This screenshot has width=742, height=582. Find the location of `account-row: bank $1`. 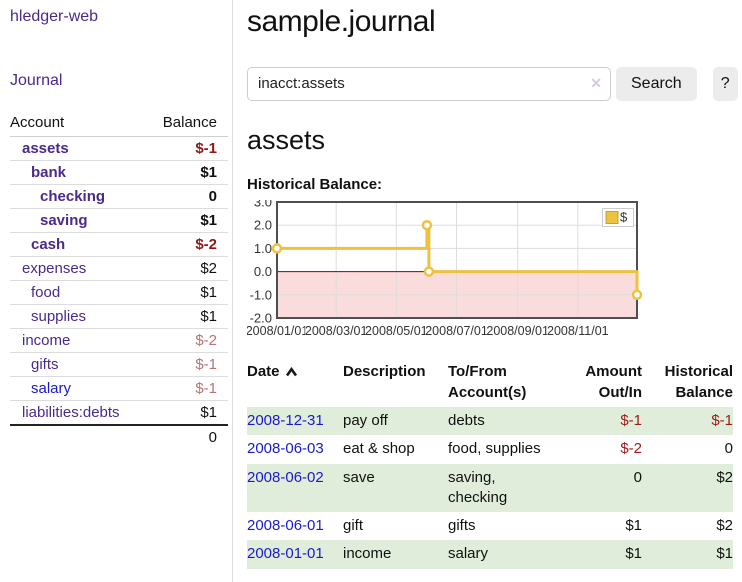

account-row: bank $1 is located at coordinates (119, 172).